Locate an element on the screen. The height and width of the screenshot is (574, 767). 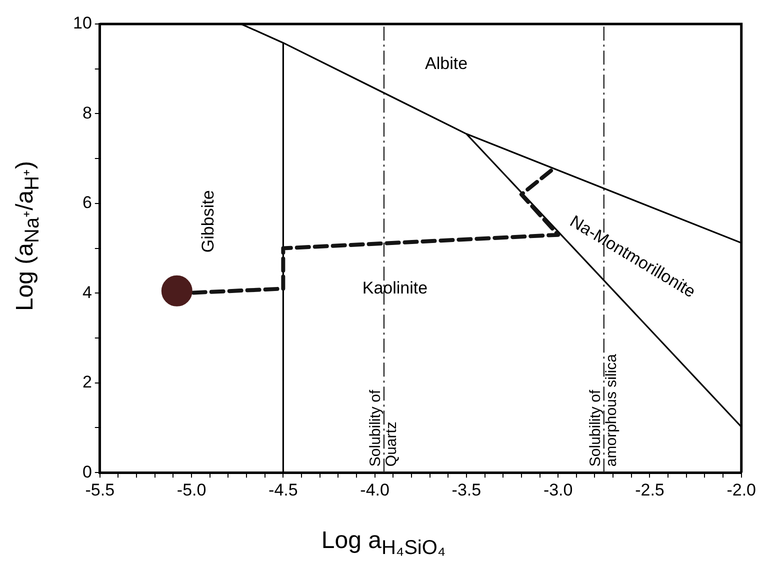
annotation: Kaolinite is located at coordinates (395, 288).